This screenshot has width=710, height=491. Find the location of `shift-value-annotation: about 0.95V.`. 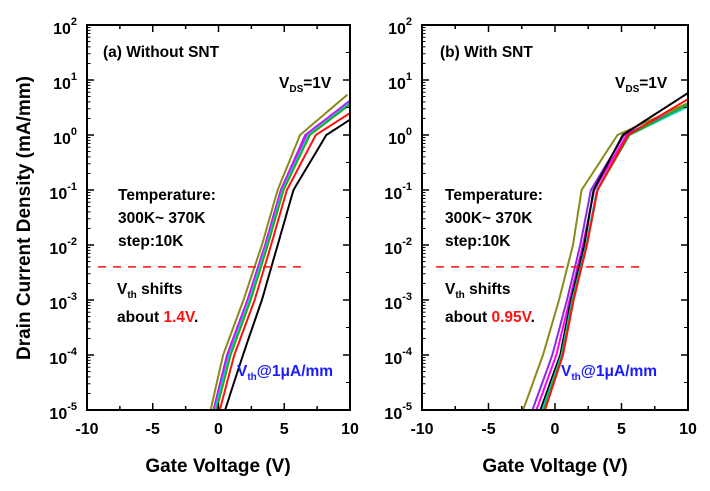

shift-value-annotation: about 0.95V. is located at coordinates (490, 317).